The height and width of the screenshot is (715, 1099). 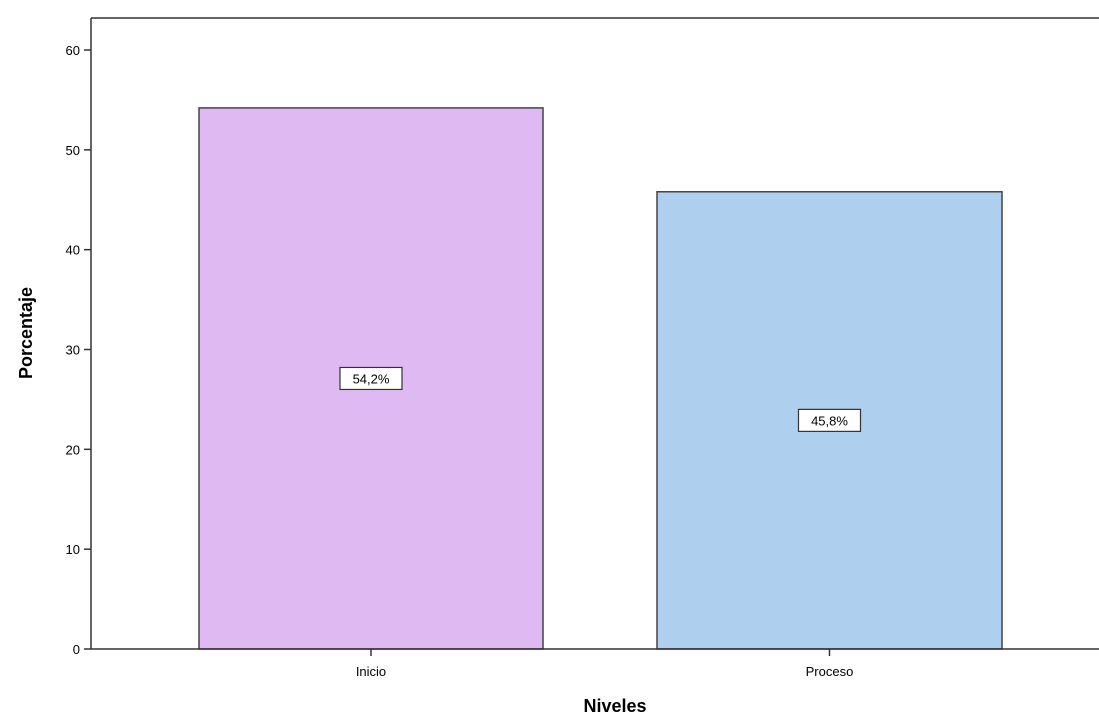 I want to click on x-tick-label-inicio: Inicio, so click(x=371, y=671).